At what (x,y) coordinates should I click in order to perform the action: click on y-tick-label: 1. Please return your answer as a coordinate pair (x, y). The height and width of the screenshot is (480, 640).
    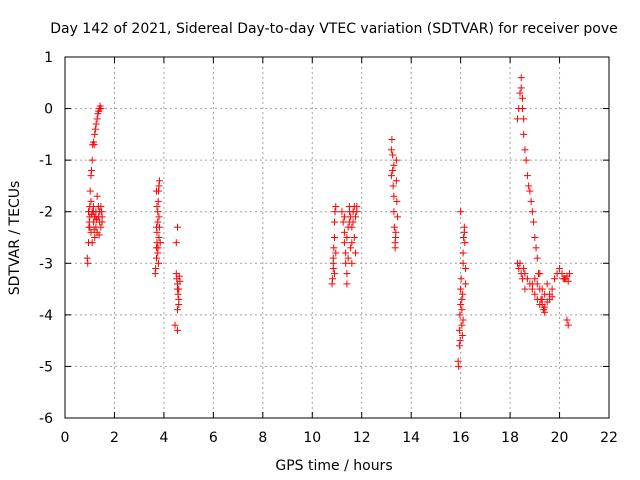
    Looking at the image, I should click on (48, 58).